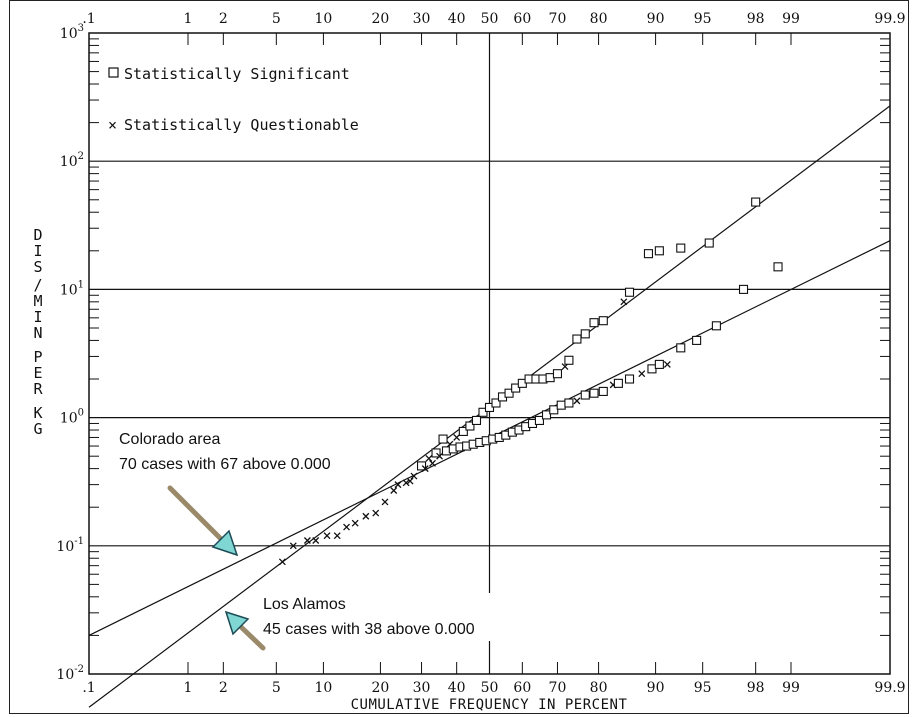 The height and width of the screenshot is (717, 912). I want to click on x-tick-label-top: 1, so click(188, 19).